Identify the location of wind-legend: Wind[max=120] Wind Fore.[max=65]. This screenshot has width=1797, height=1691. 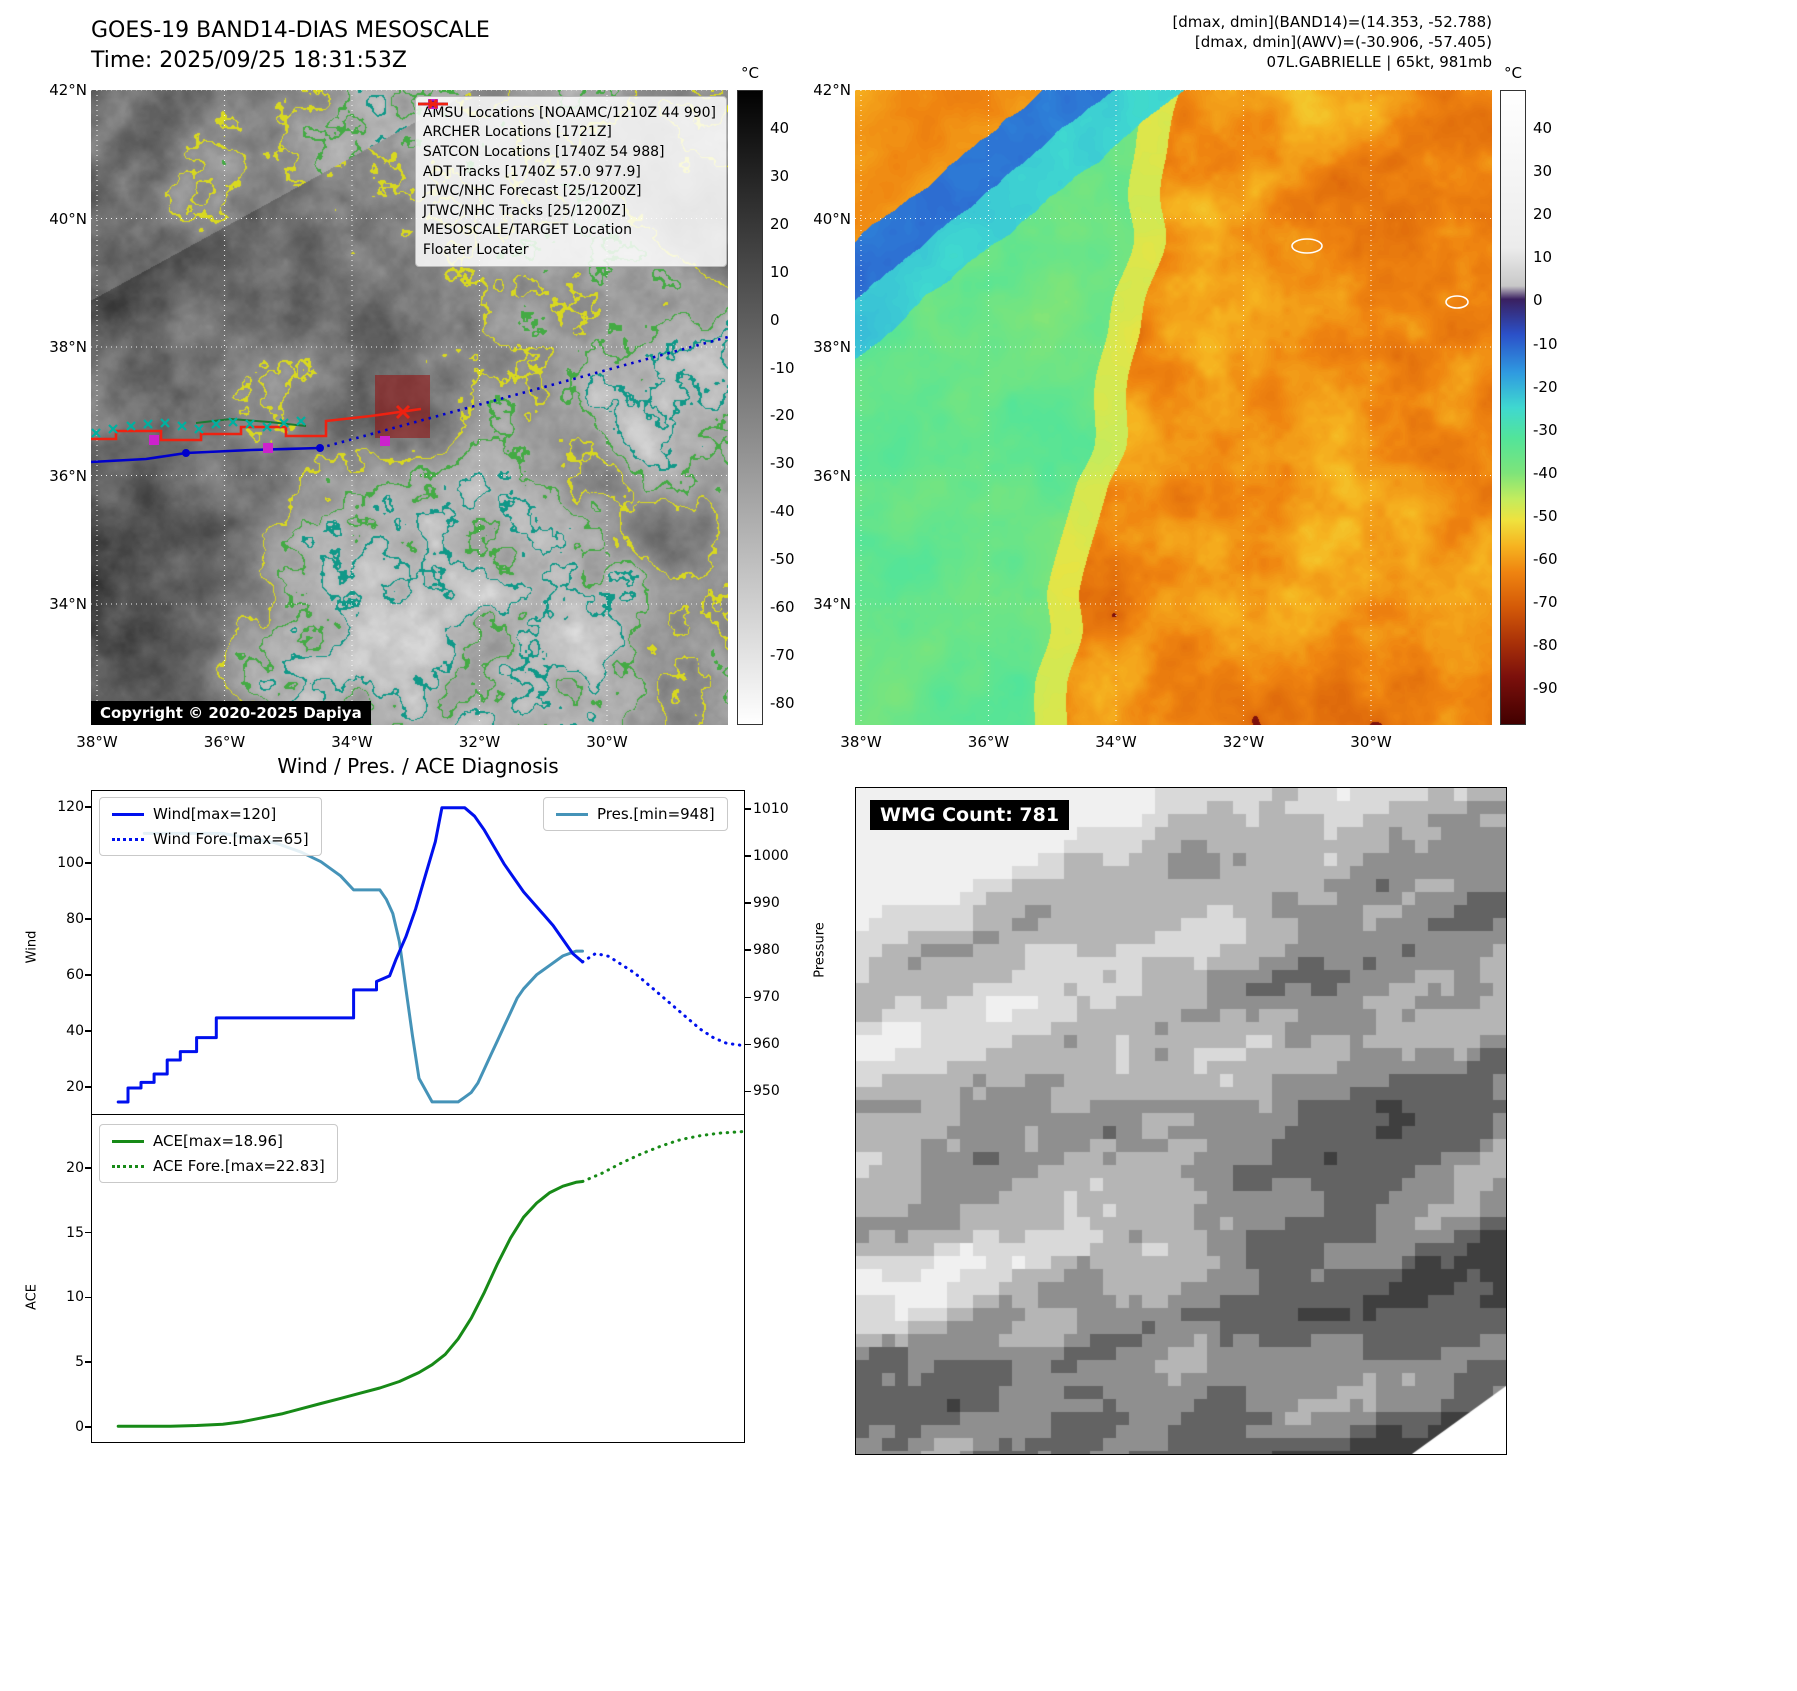
(210, 826).